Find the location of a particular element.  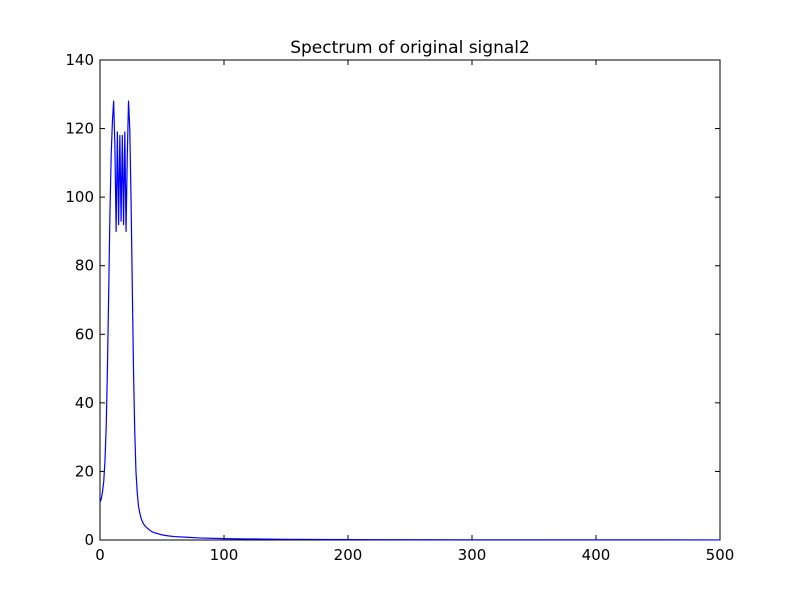

x-tick-label: 400 is located at coordinates (596, 555).